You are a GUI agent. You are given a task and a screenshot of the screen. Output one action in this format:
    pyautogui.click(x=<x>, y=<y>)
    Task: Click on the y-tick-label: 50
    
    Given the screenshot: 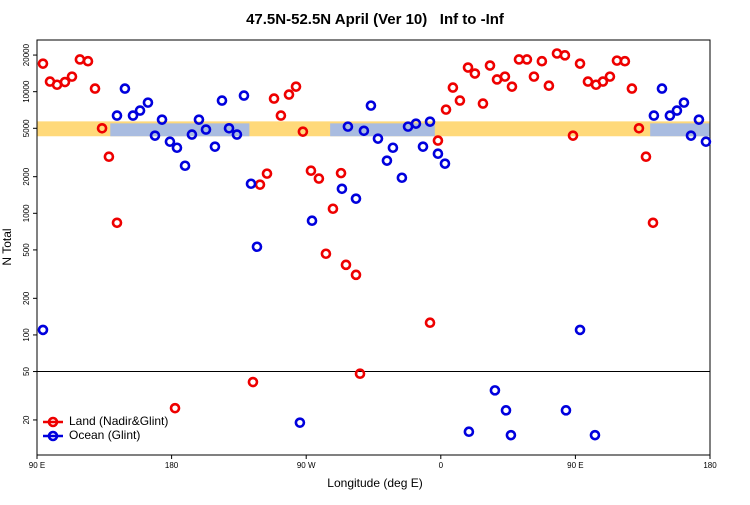 What is the action you would take?
    pyautogui.click(x=26, y=371)
    